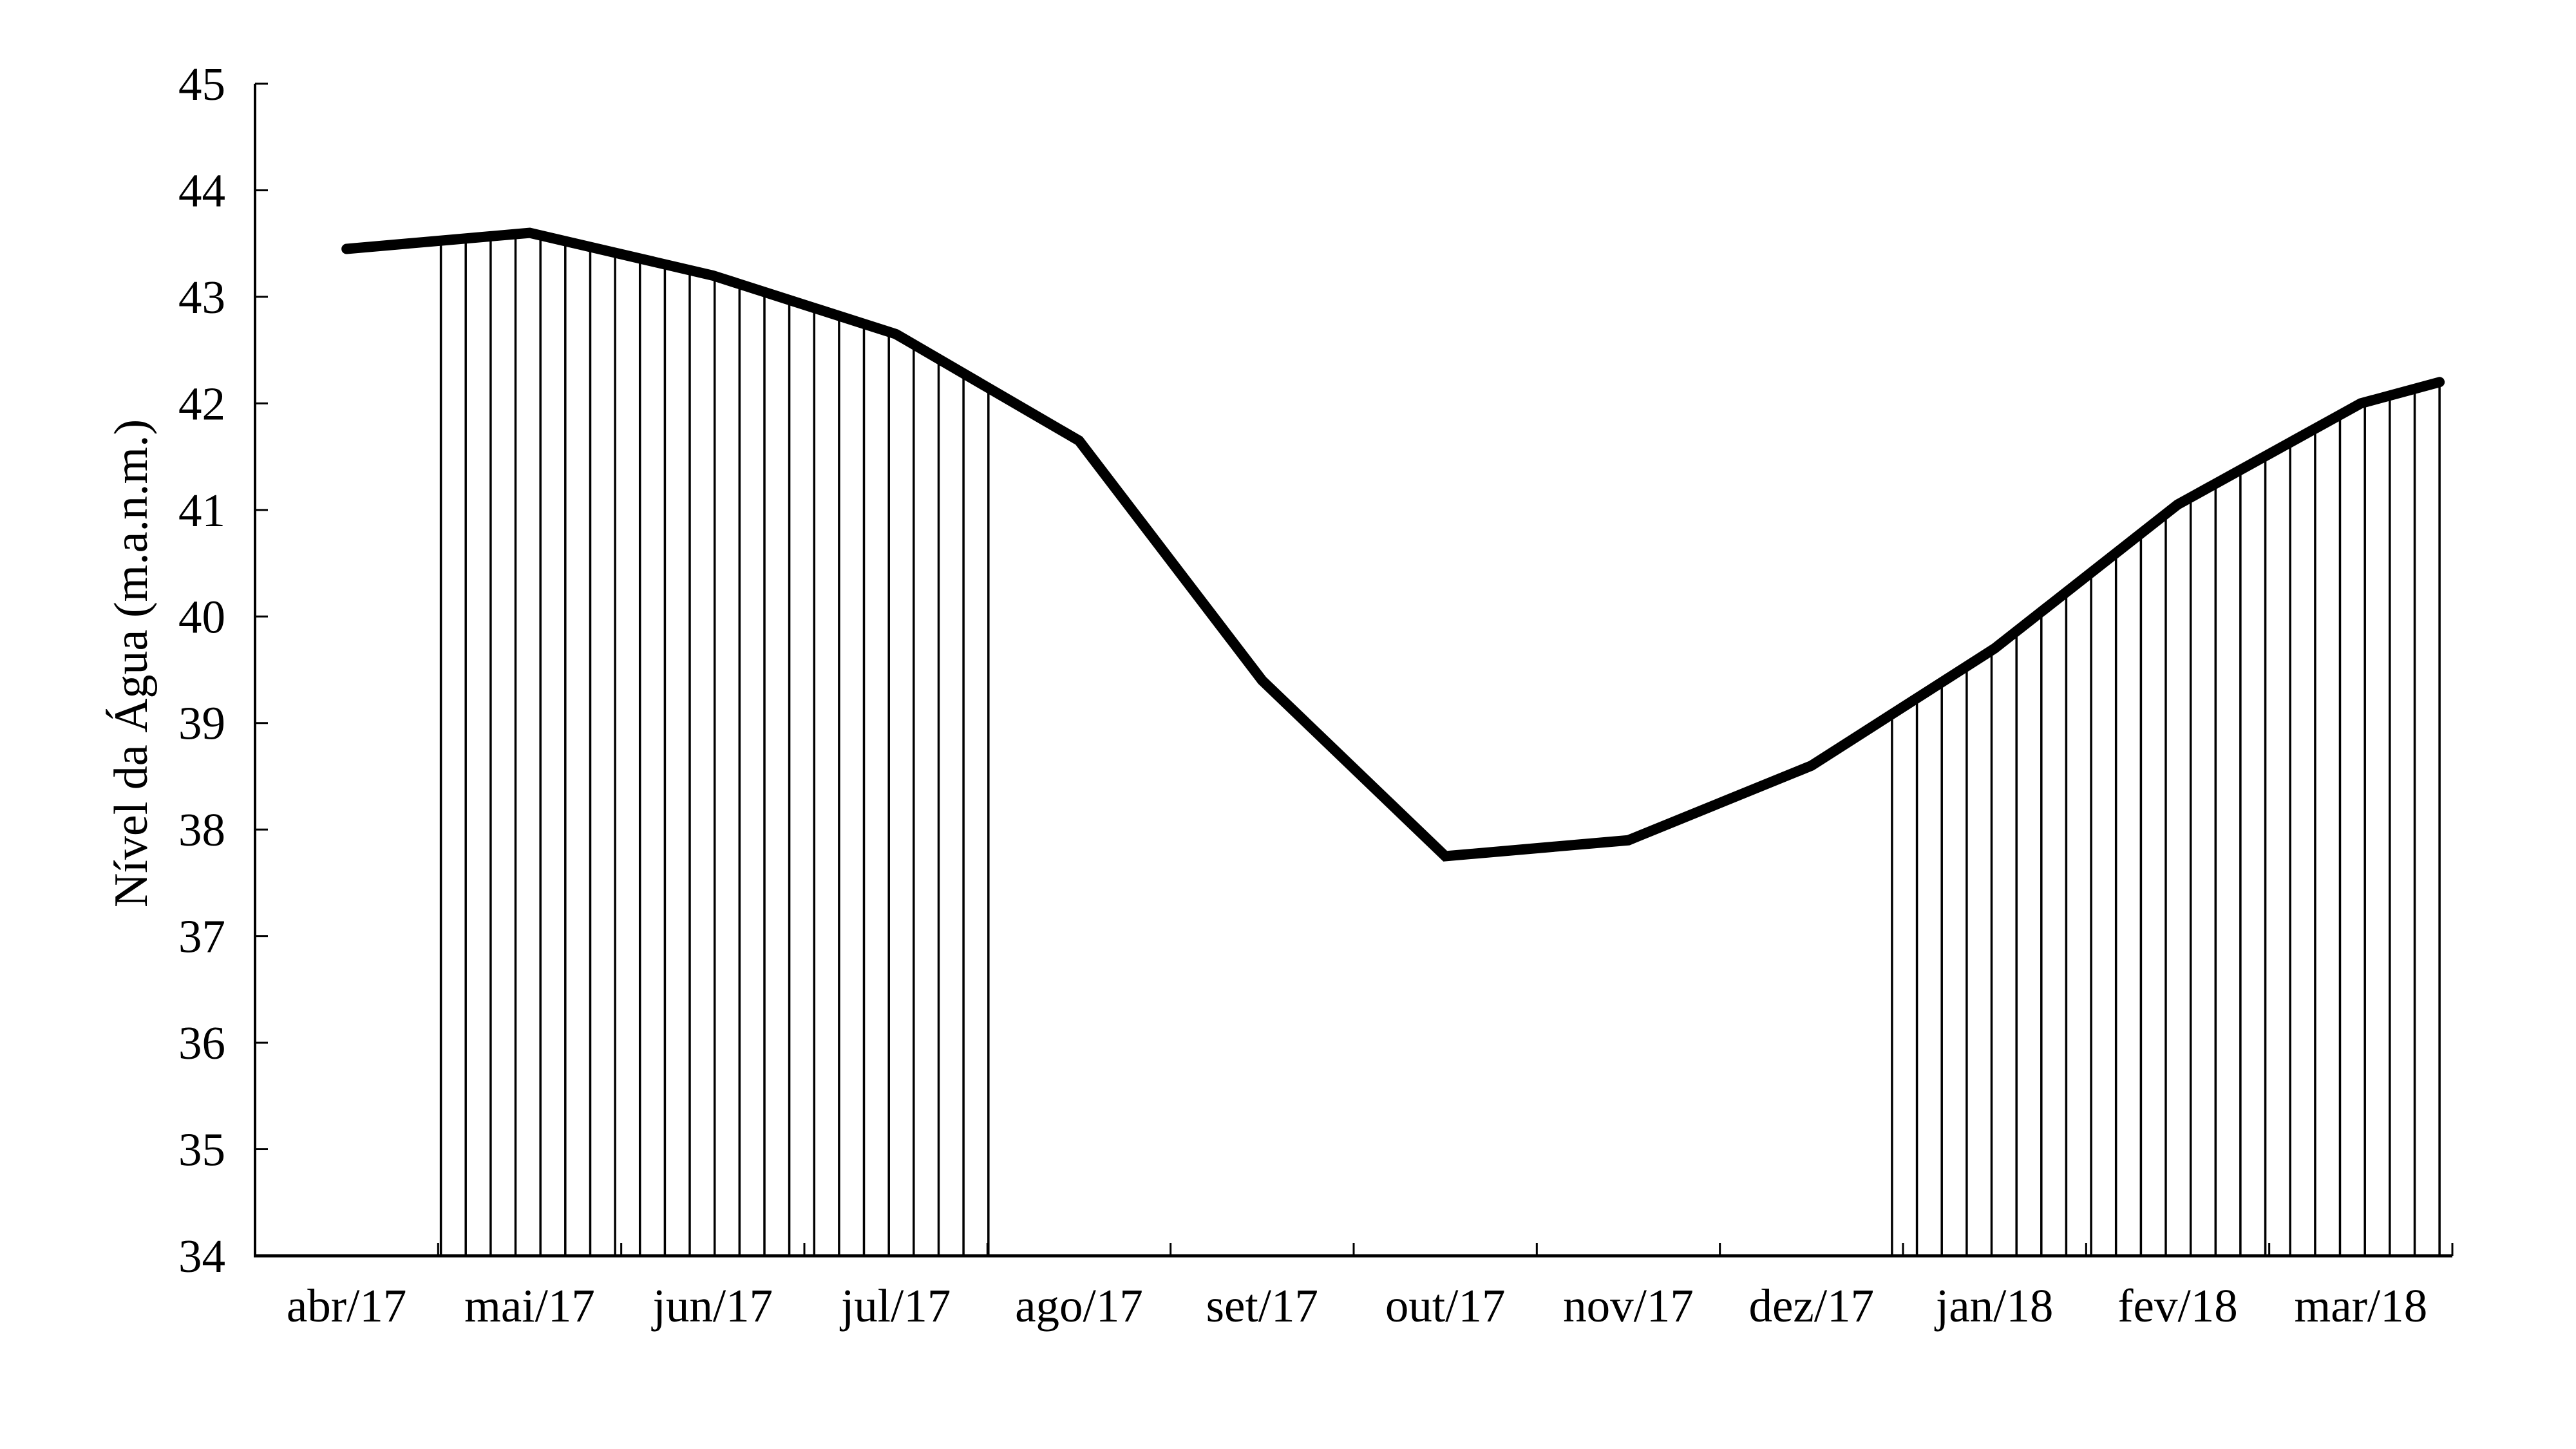  What do you see at coordinates (201, 937) in the screenshot?
I see `y-tick-label: 37` at bounding box center [201, 937].